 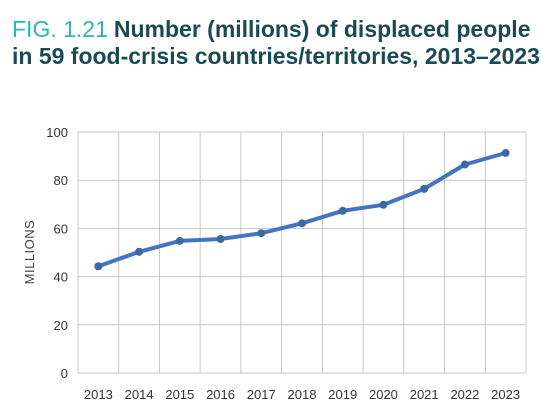 What do you see at coordinates (61, 180) in the screenshot?
I see `y-tick-label: 80` at bounding box center [61, 180].